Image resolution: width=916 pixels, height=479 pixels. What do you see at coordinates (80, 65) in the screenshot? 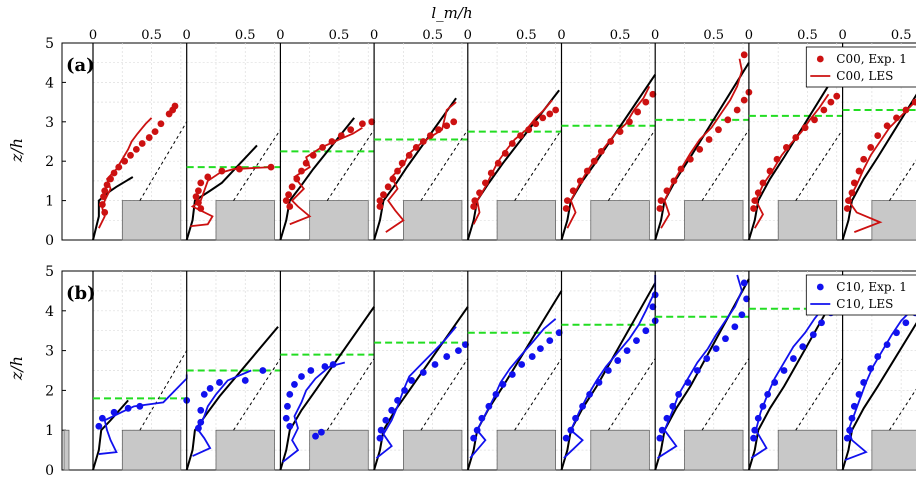
I see `panel-label: (a)` at bounding box center [80, 65].